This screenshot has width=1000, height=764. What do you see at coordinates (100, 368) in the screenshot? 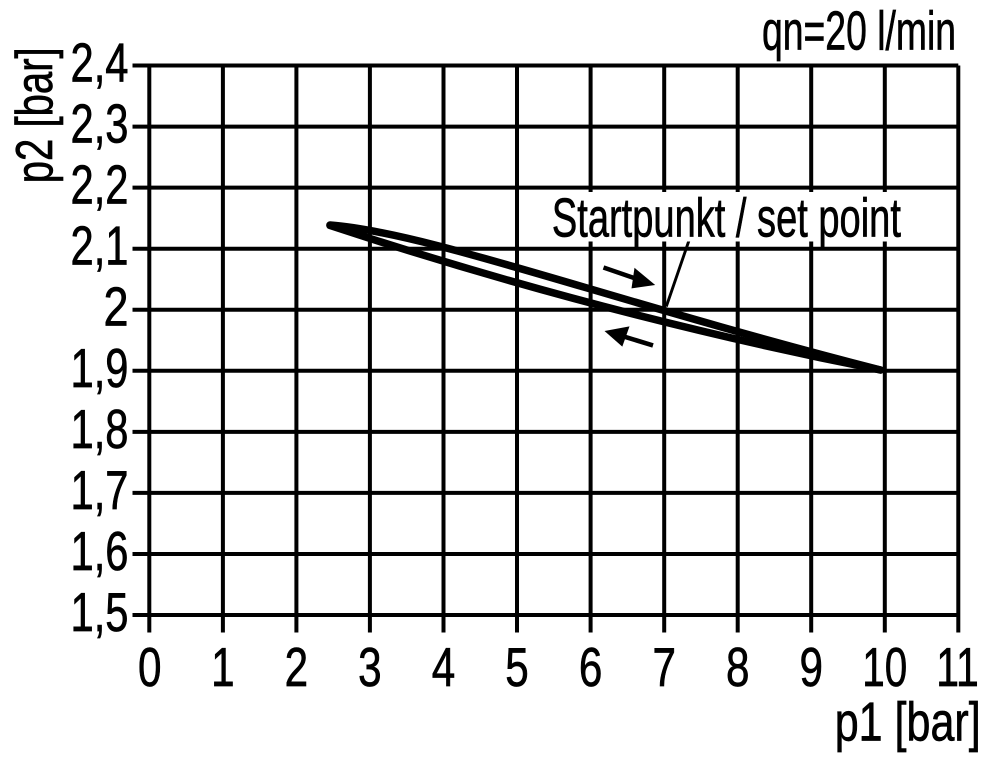
I see `svg-text: 1,9` at bounding box center [100, 368].